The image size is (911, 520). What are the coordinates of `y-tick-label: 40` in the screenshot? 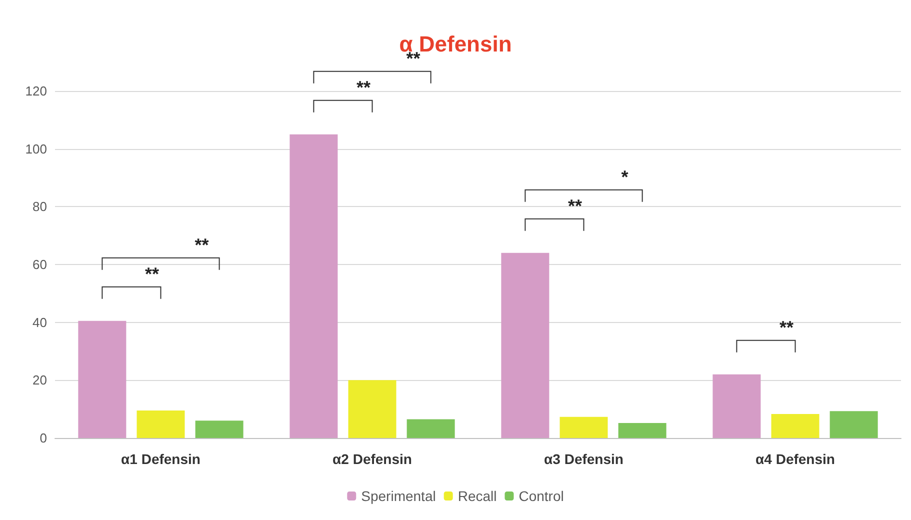 It's located at (39, 322).